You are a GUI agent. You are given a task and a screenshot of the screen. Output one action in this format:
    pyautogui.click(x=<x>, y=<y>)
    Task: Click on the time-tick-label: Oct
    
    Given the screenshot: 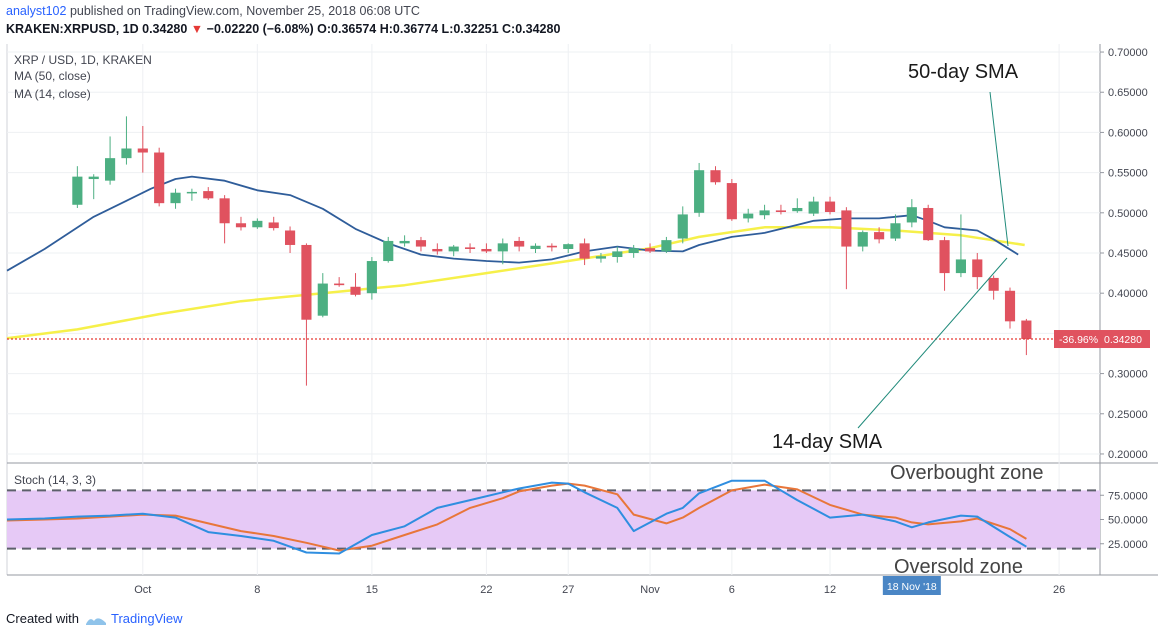 What is the action you would take?
    pyautogui.click(x=142, y=590)
    